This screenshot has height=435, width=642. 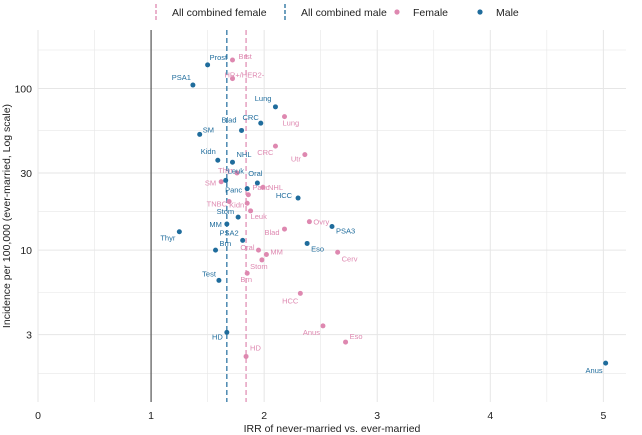 What do you see at coordinates (245, 56) in the screenshot?
I see `female-label-brst: Brst` at bounding box center [245, 56].